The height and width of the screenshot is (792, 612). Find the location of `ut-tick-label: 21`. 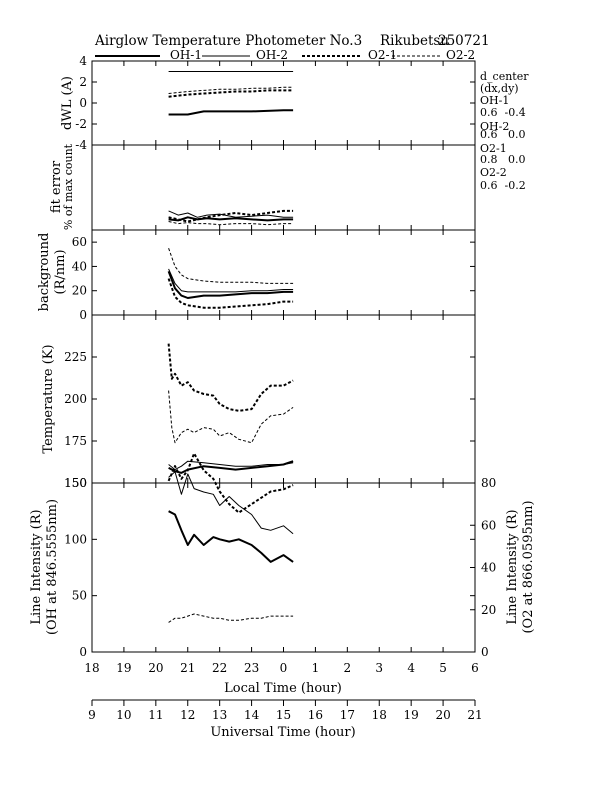

ut-tick-label: 21 is located at coordinates (474, 715).